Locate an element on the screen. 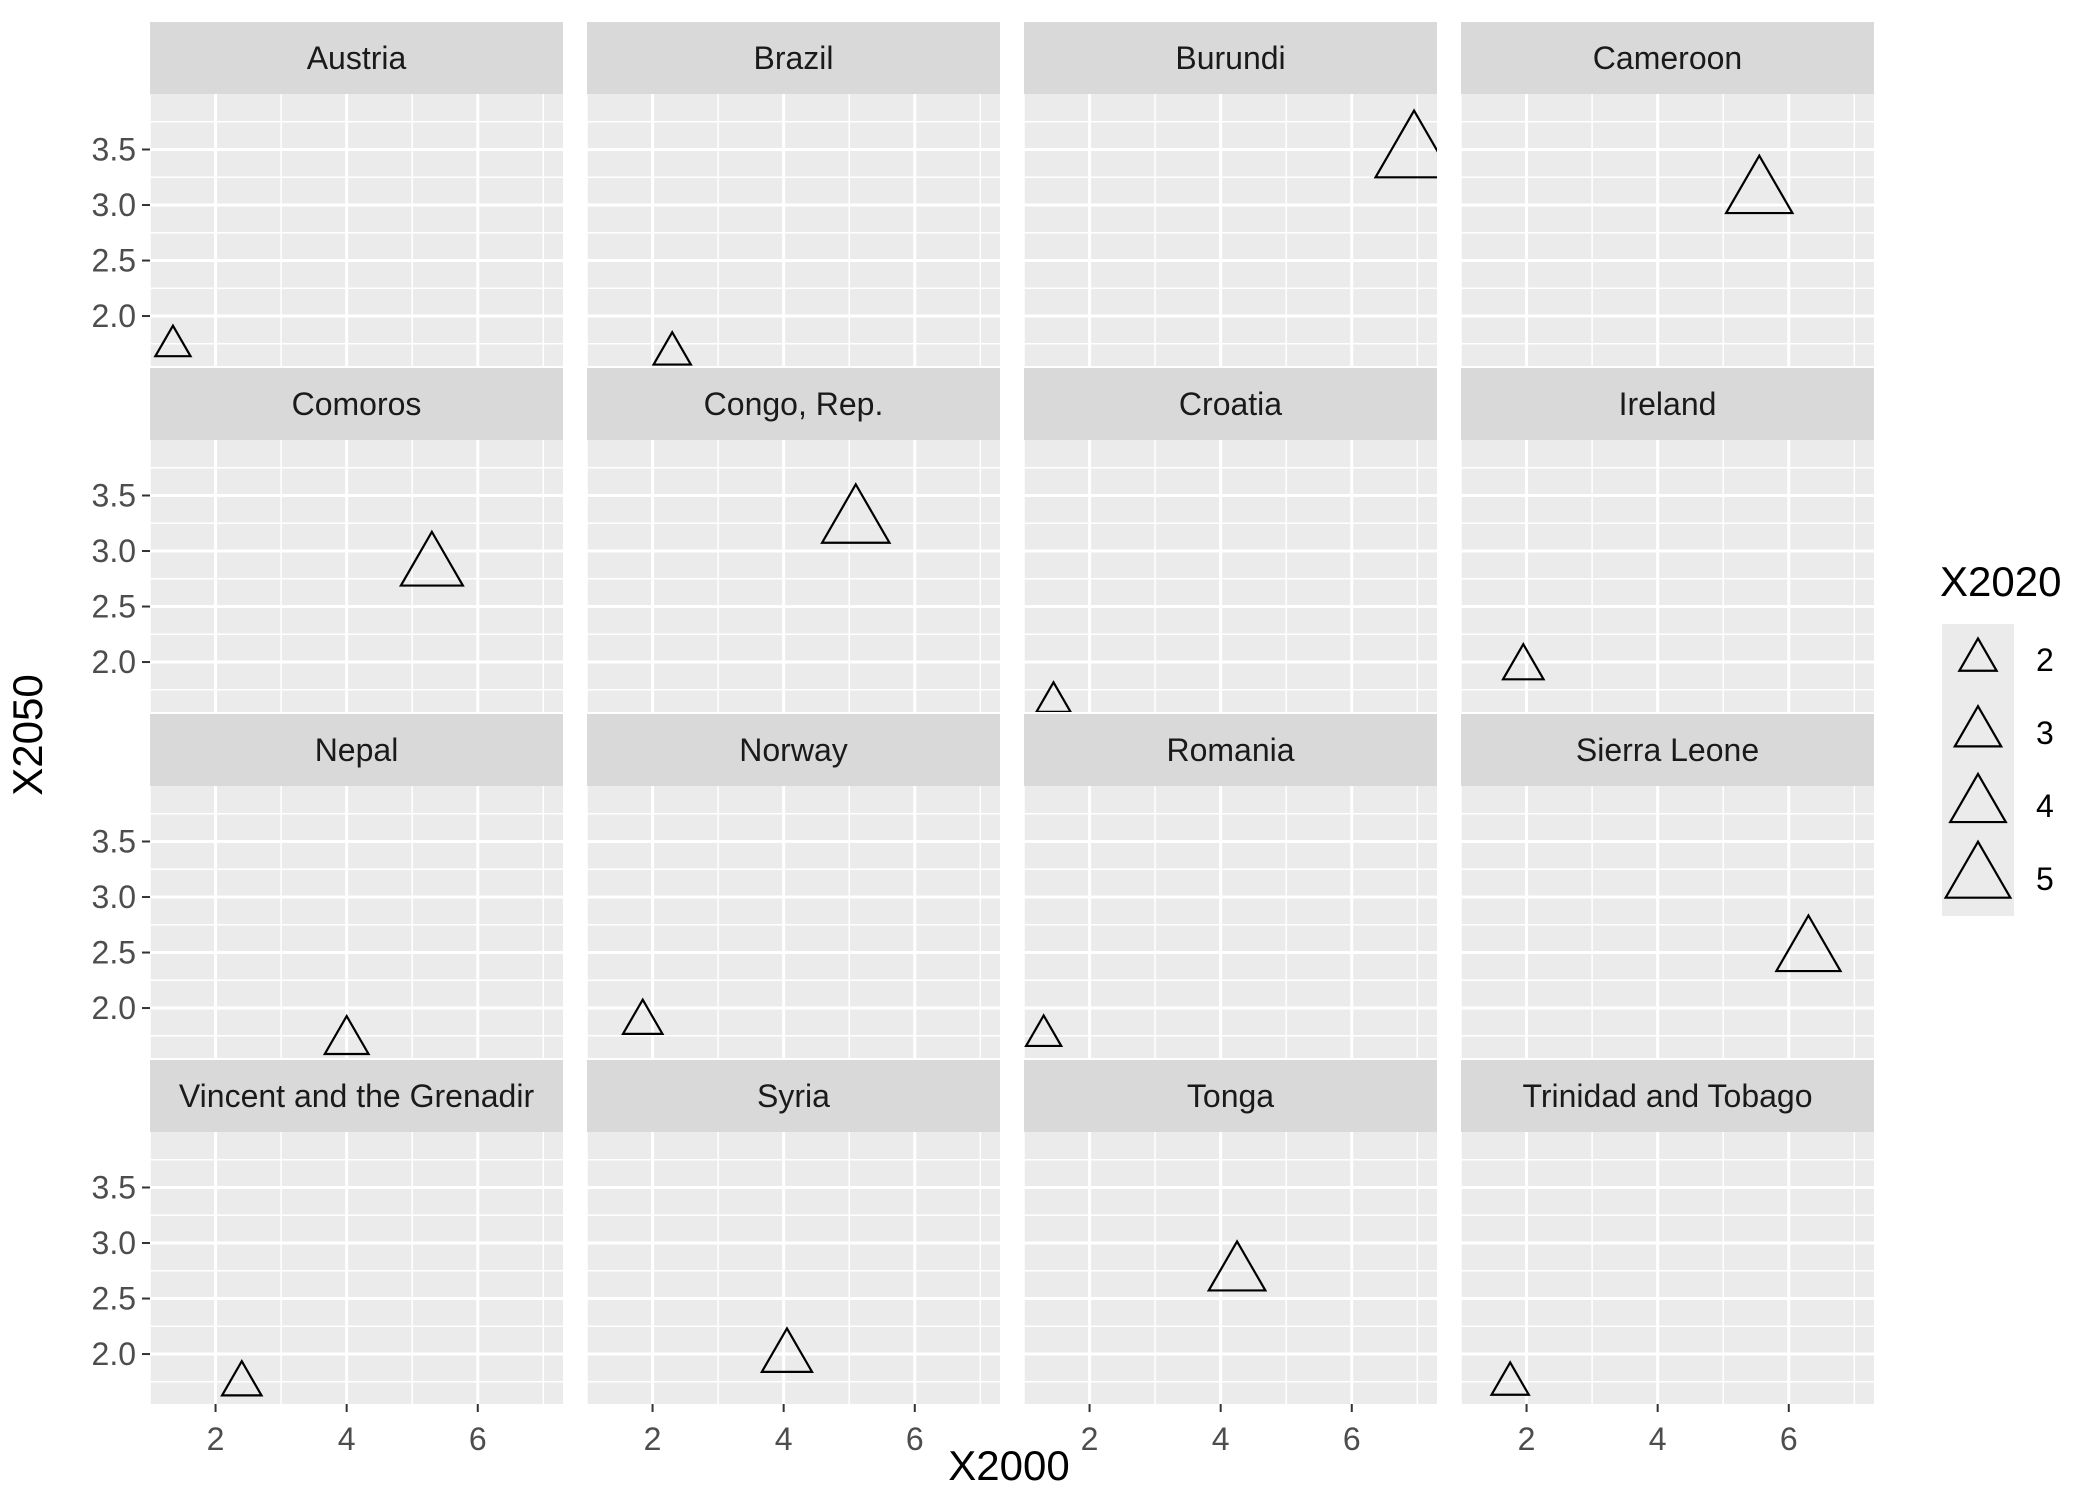 This screenshot has height=1499, width=2099. facet-syria: Syria is located at coordinates (793, 1232).